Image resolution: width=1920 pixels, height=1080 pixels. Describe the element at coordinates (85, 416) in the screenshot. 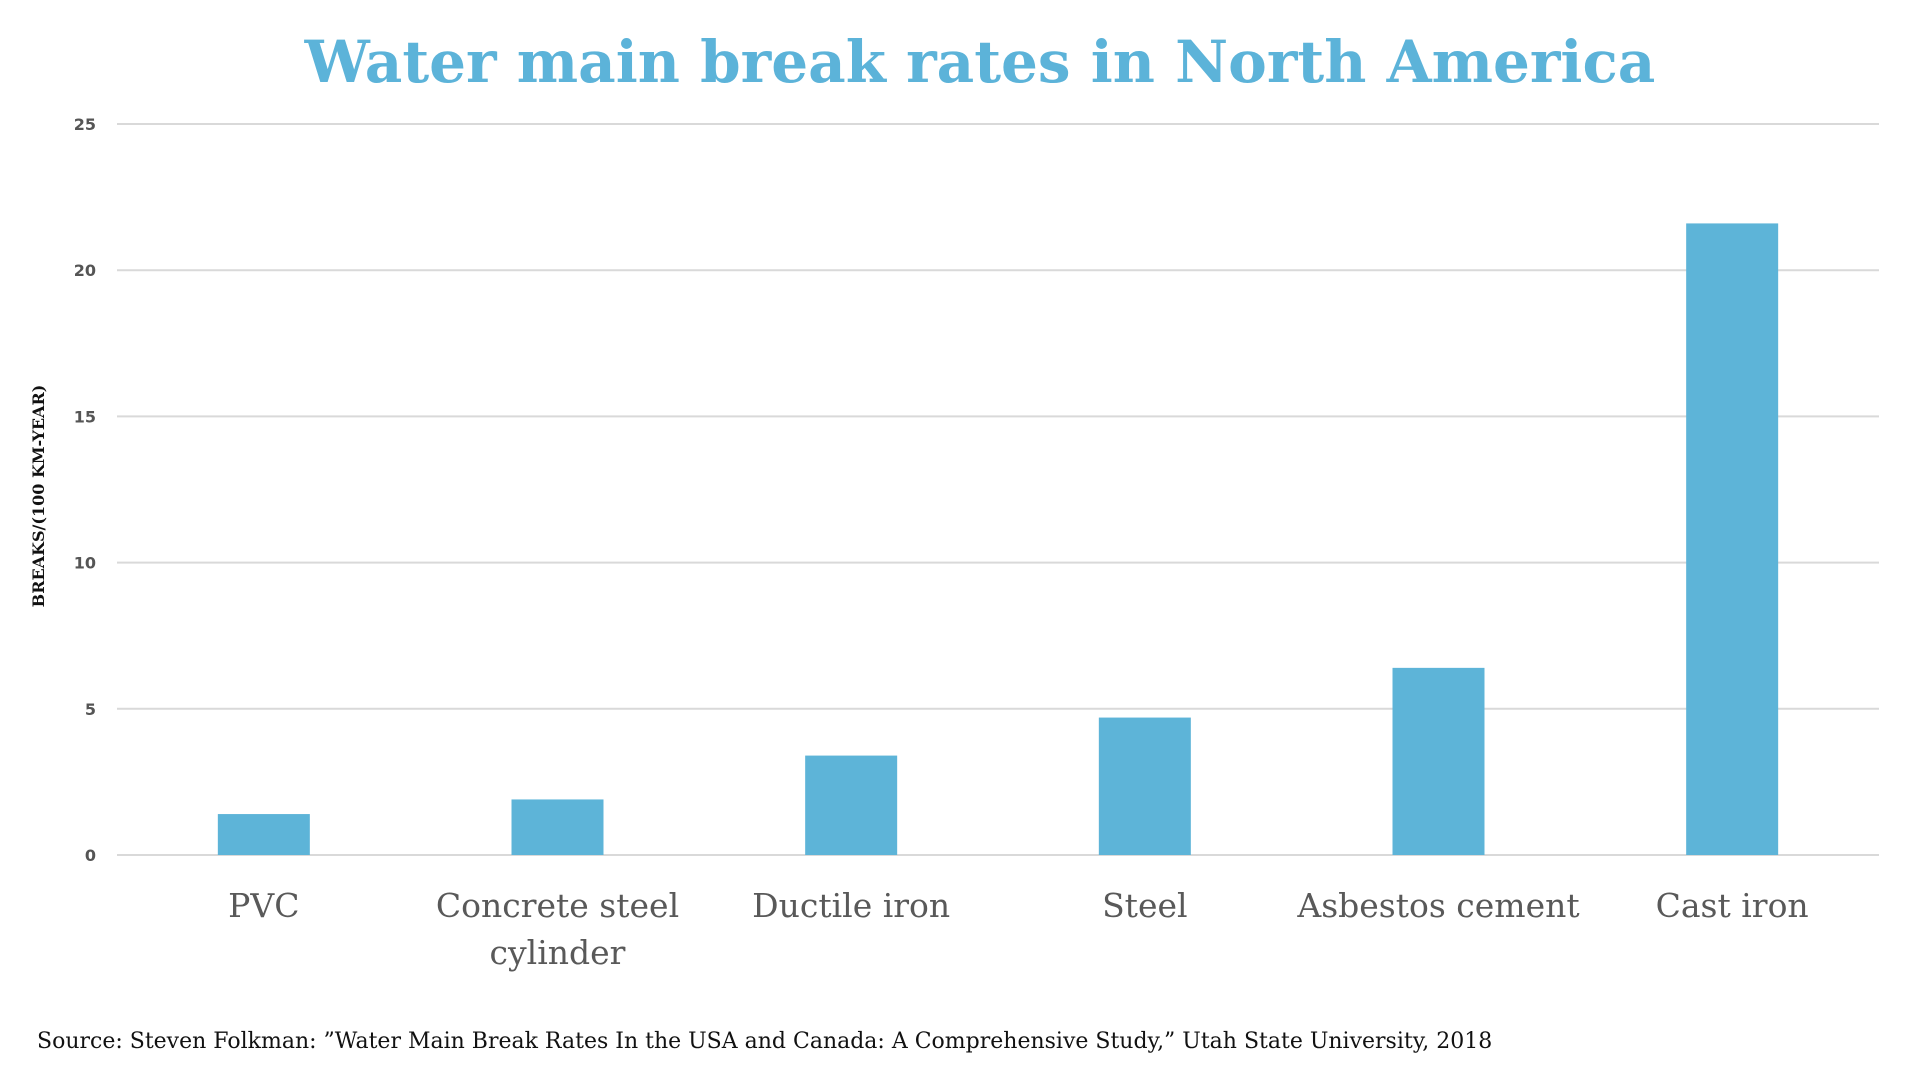

I see `y-tick-label: 15` at that location.